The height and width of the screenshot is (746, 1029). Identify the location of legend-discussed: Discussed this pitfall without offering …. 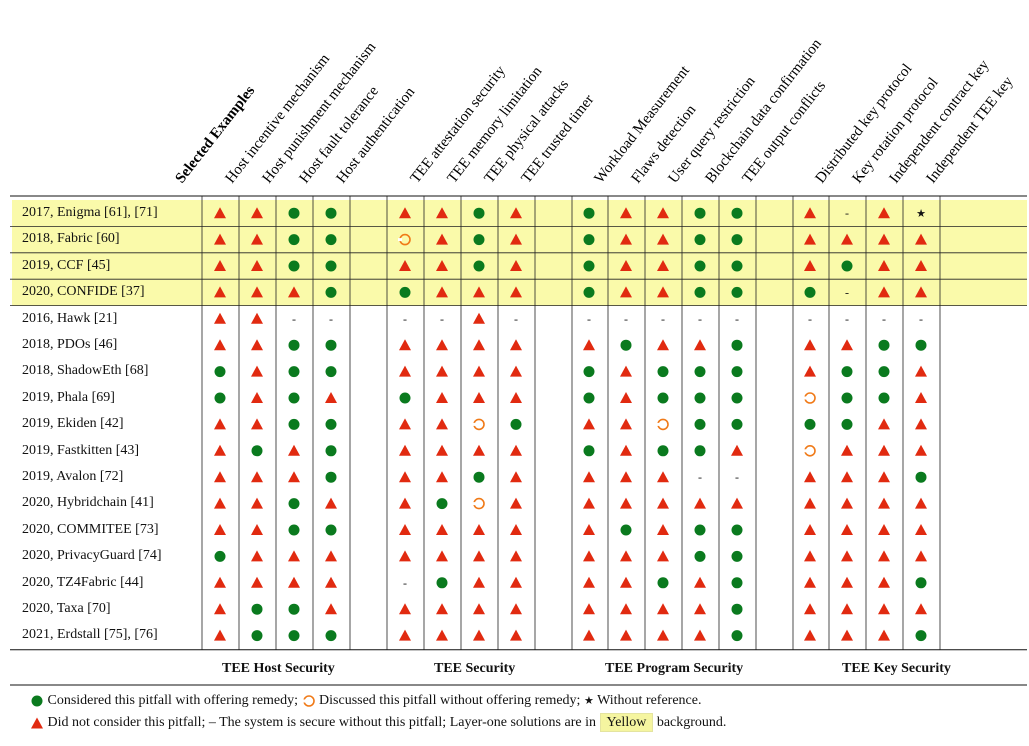
(450, 700).